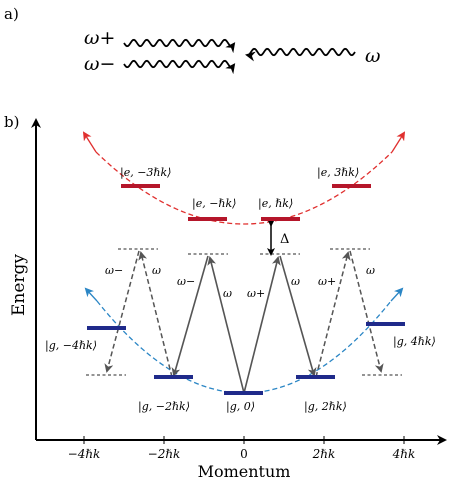  What do you see at coordinates (71, 346) in the screenshot?
I see `state-label: |g, −4ℏk⟩` at bounding box center [71, 346].